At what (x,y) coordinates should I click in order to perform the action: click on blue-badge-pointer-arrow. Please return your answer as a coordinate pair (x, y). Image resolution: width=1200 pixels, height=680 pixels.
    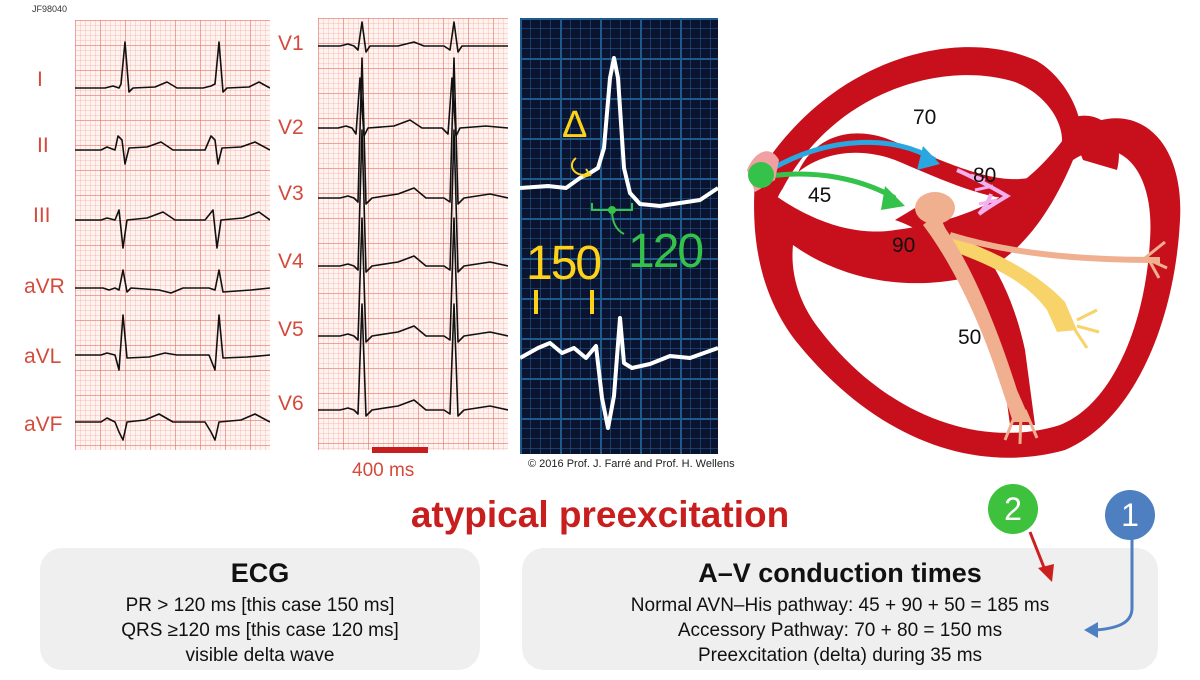
    Looking at the image, I should click on (1114, 582).